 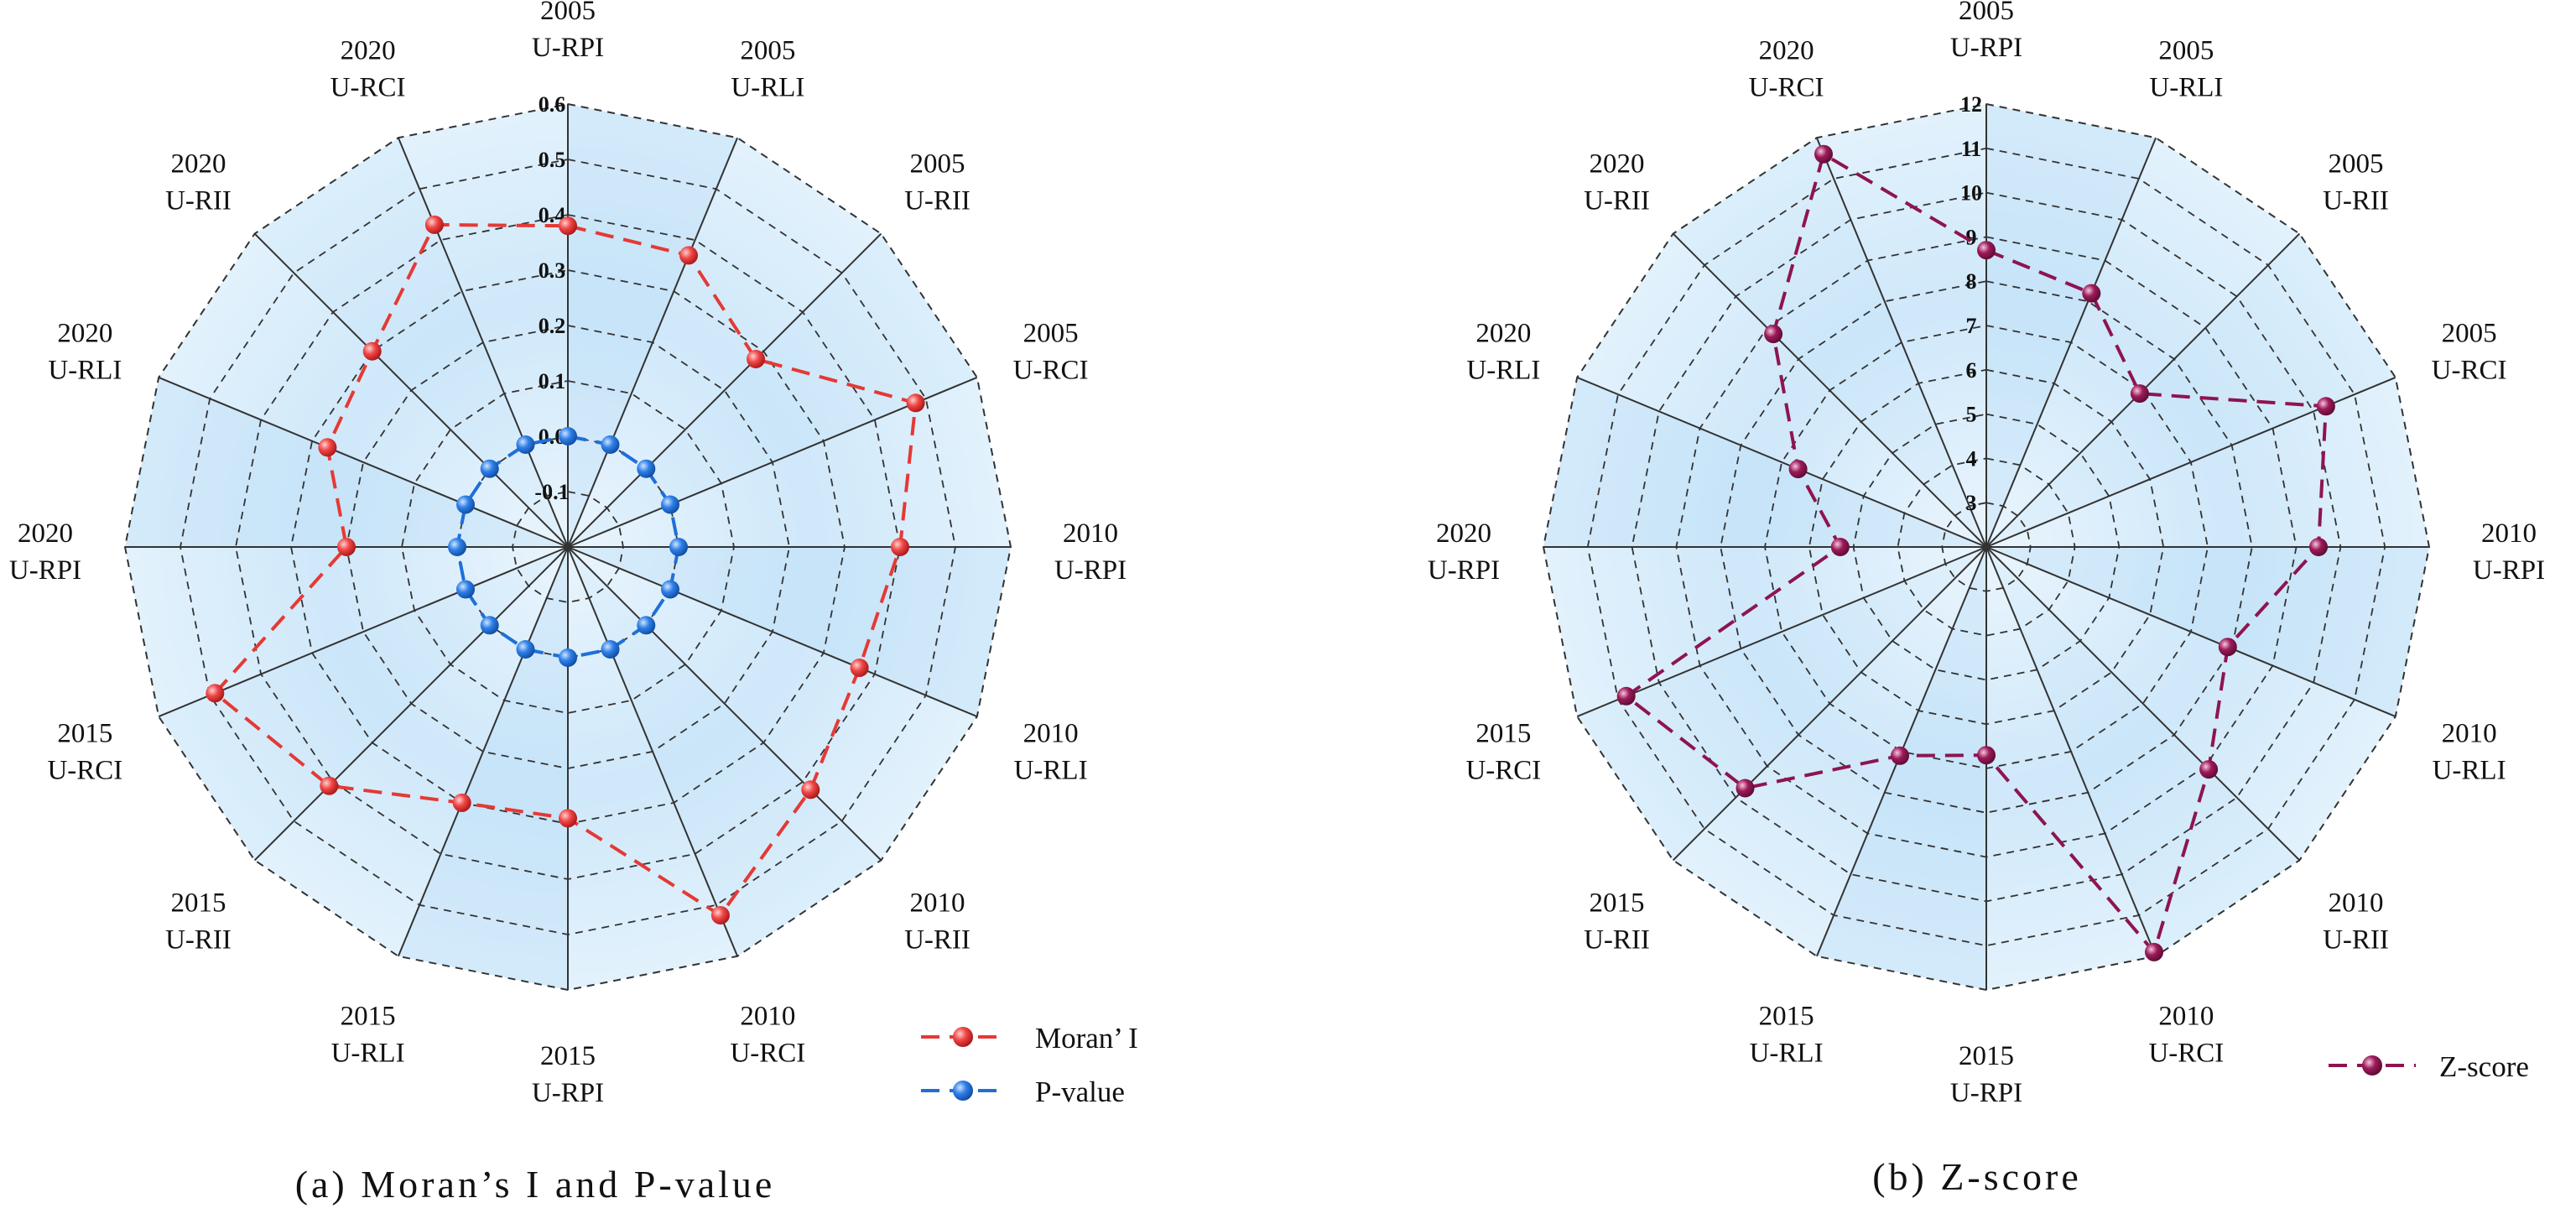 I want to click on radial-tick-label: 12, so click(x=1971, y=104).